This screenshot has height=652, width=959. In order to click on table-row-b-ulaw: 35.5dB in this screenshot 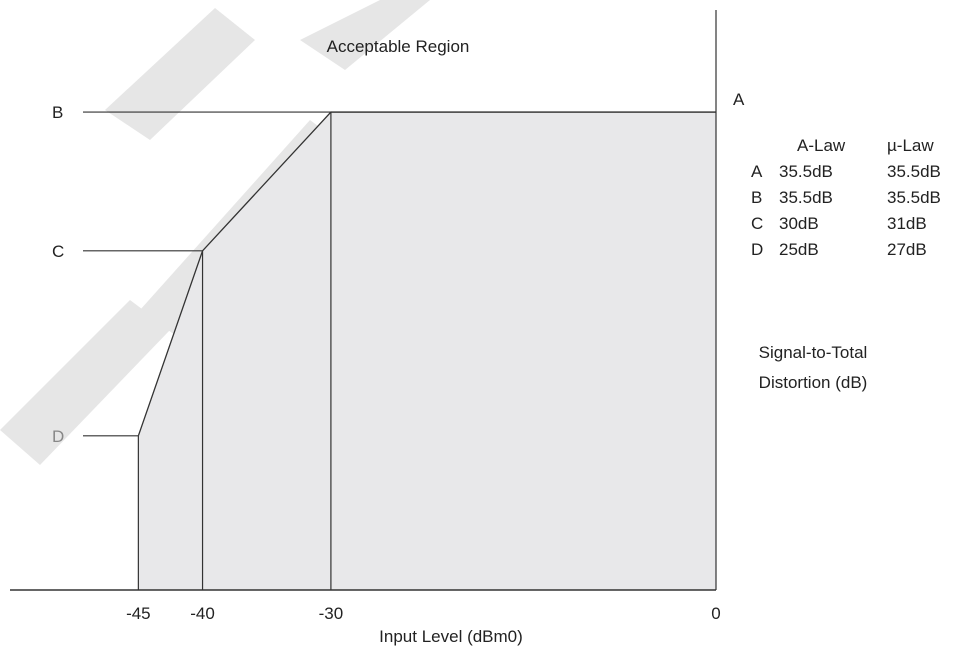, I will do `click(914, 197)`.